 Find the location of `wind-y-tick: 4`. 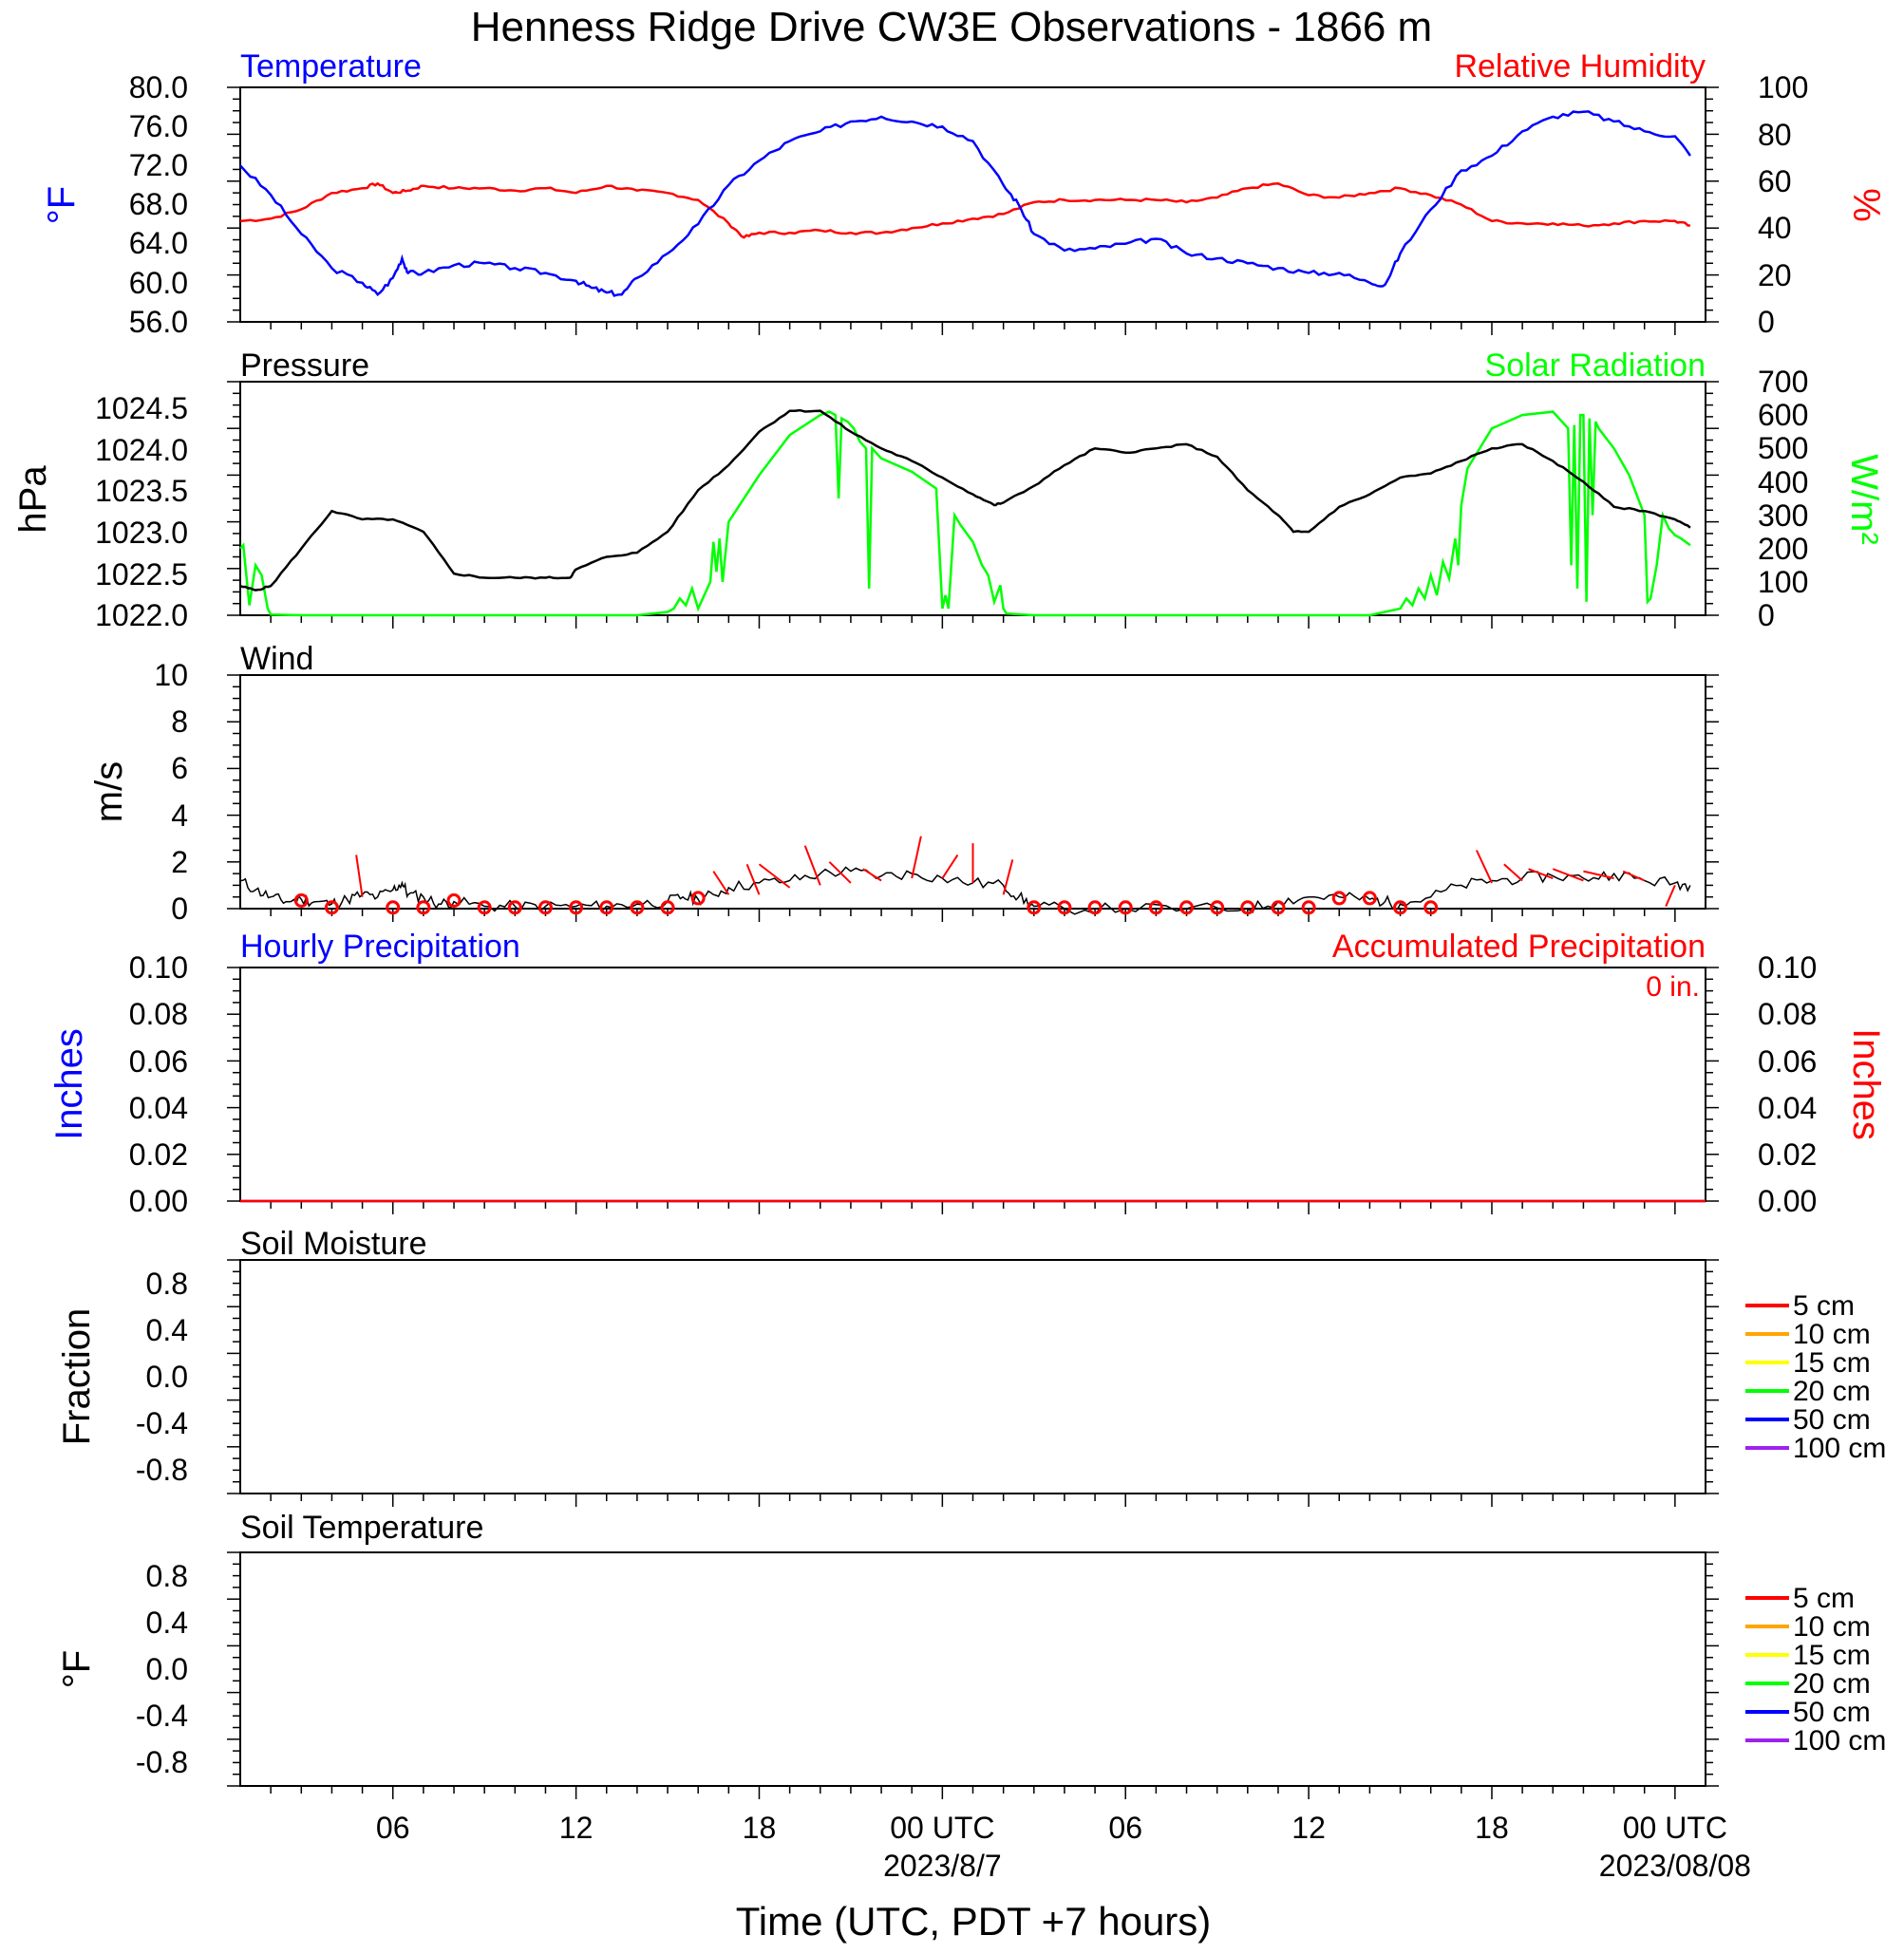

wind-y-tick: 4 is located at coordinates (179, 816).